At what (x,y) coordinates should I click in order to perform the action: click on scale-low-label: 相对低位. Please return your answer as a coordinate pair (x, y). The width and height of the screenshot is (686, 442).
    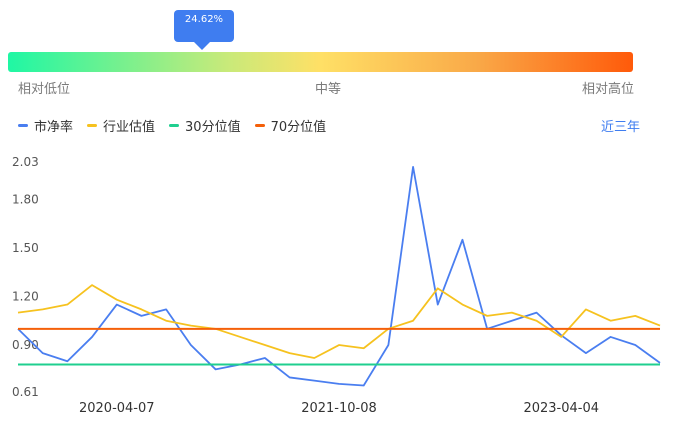
    Looking at the image, I should click on (44, 89).